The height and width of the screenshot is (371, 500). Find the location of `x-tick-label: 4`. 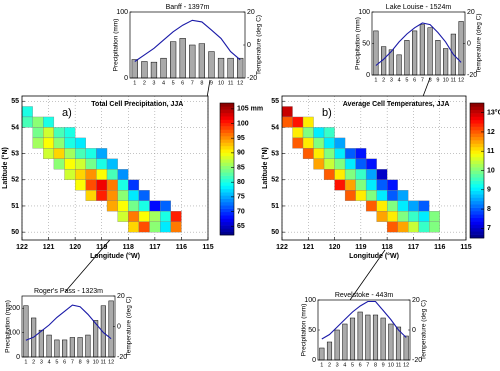

x-tick-label: 4 is located at coordinates (49, 362).